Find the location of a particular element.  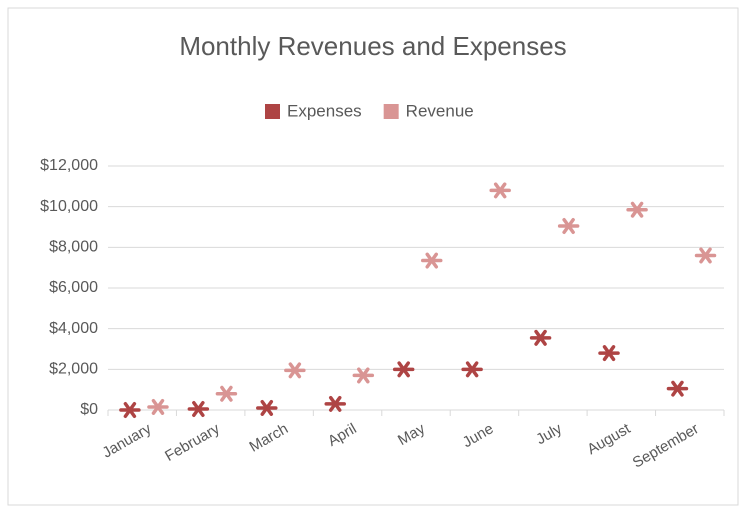

chart-title: Monthly Revenues and Expenses is located at coordinates (372, 46).